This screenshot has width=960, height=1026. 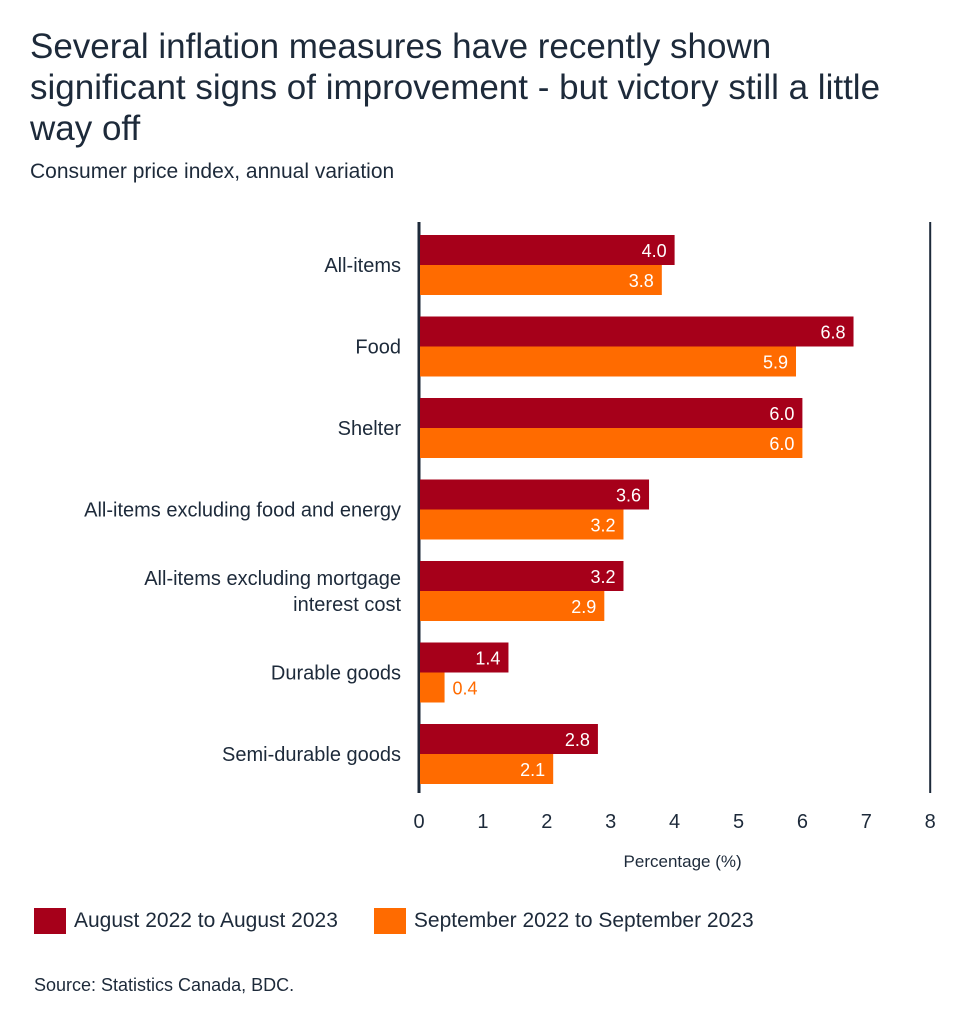 What do you see at coordinates (775, 363) in the screenshot?
I see `data-label-series-2: 5.9` at bounding box center [775, 363].